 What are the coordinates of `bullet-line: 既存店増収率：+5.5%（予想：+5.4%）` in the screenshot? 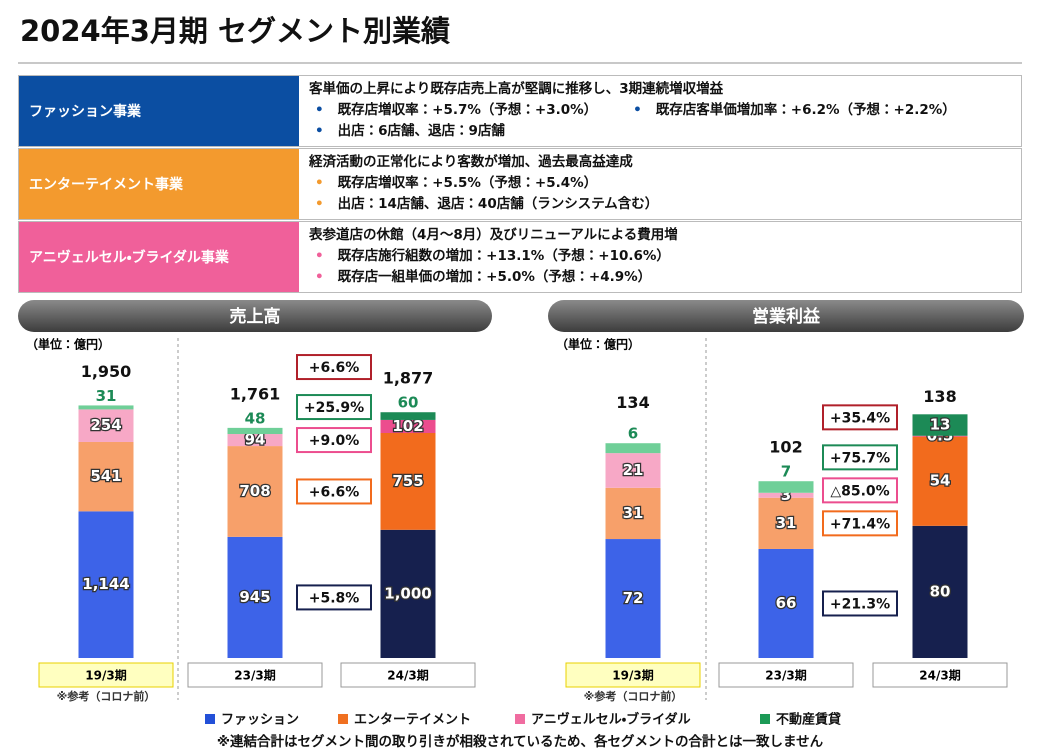 It's located at (660, 183).